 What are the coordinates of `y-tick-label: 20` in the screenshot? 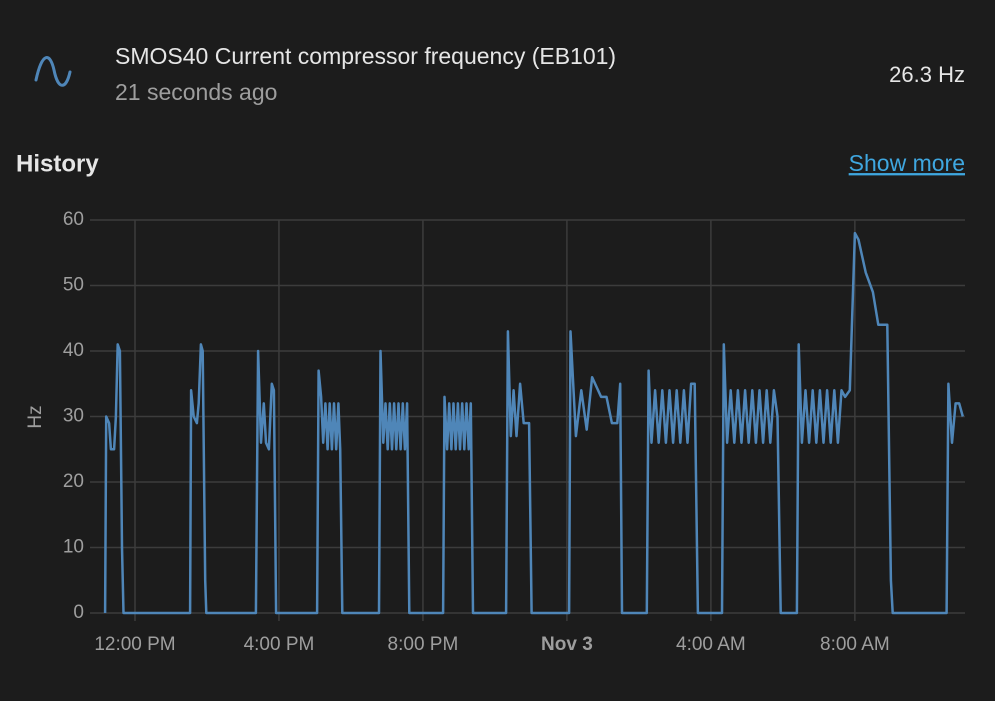 It's located at (73, 481).